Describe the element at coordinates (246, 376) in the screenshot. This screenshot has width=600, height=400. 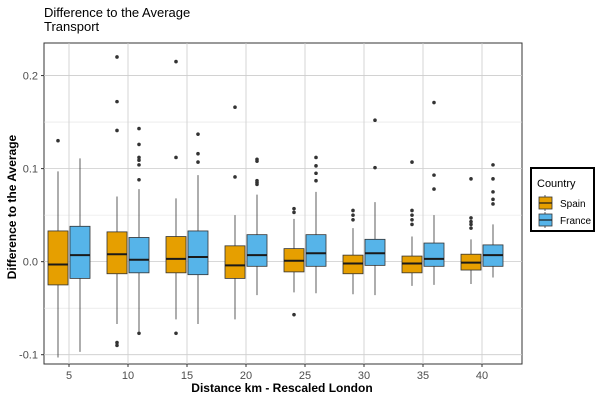
I see `x-tick-label: 20` at that location.